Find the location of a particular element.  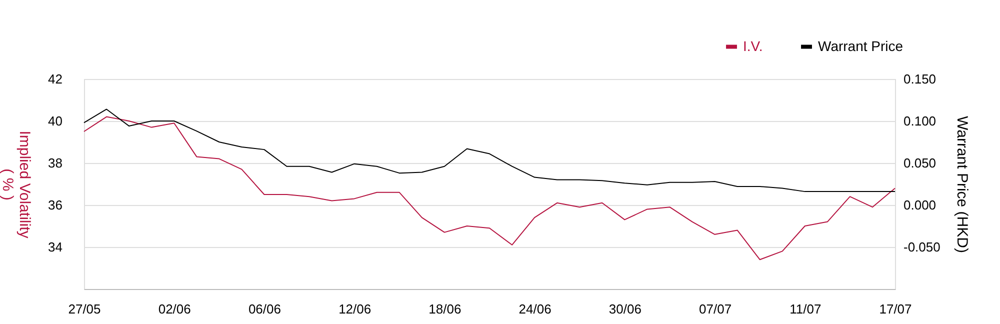

x-tick-label: 17/07 is located at coordinates (895, 309).